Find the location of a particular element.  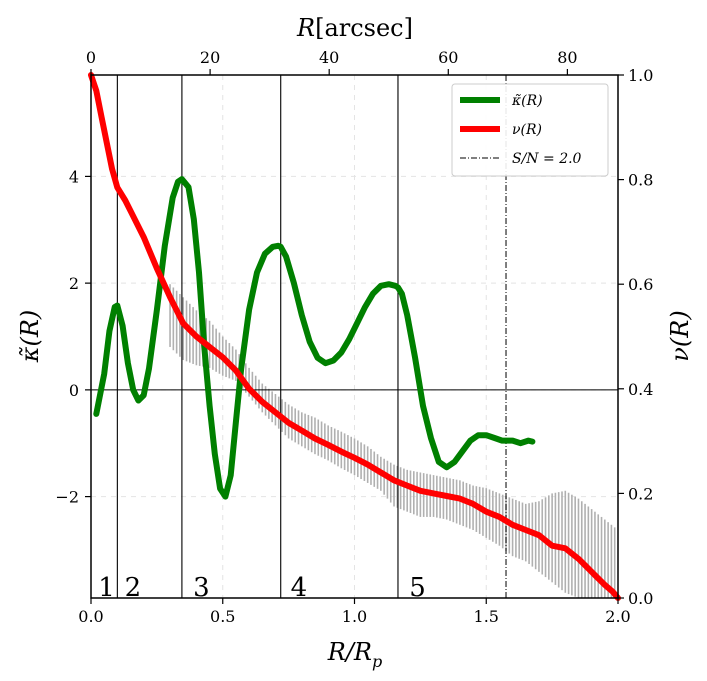

legend-frame is located at coordinates (530, 130).